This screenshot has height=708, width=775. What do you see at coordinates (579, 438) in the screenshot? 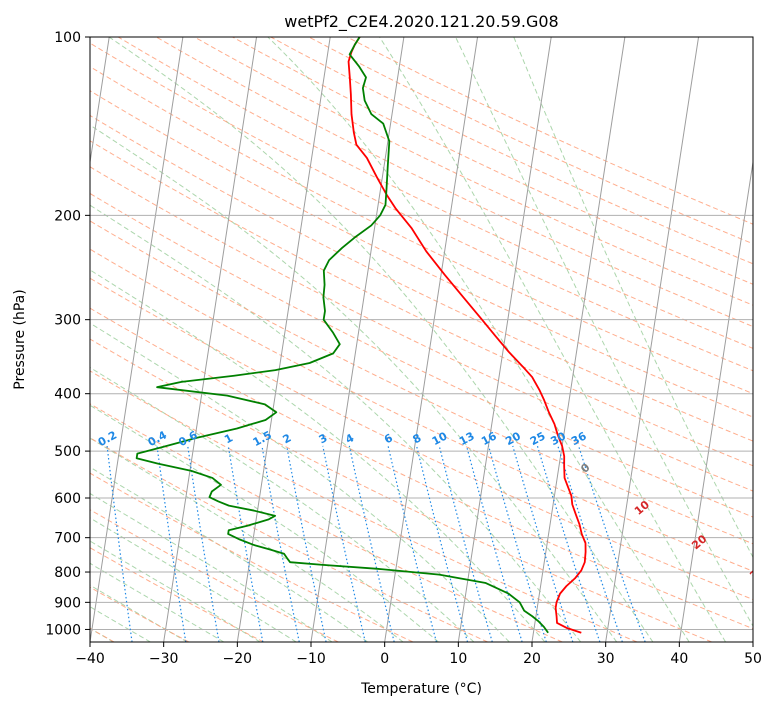
I see `mixing-ratio-label: 36` at bounding box center [579, 438].